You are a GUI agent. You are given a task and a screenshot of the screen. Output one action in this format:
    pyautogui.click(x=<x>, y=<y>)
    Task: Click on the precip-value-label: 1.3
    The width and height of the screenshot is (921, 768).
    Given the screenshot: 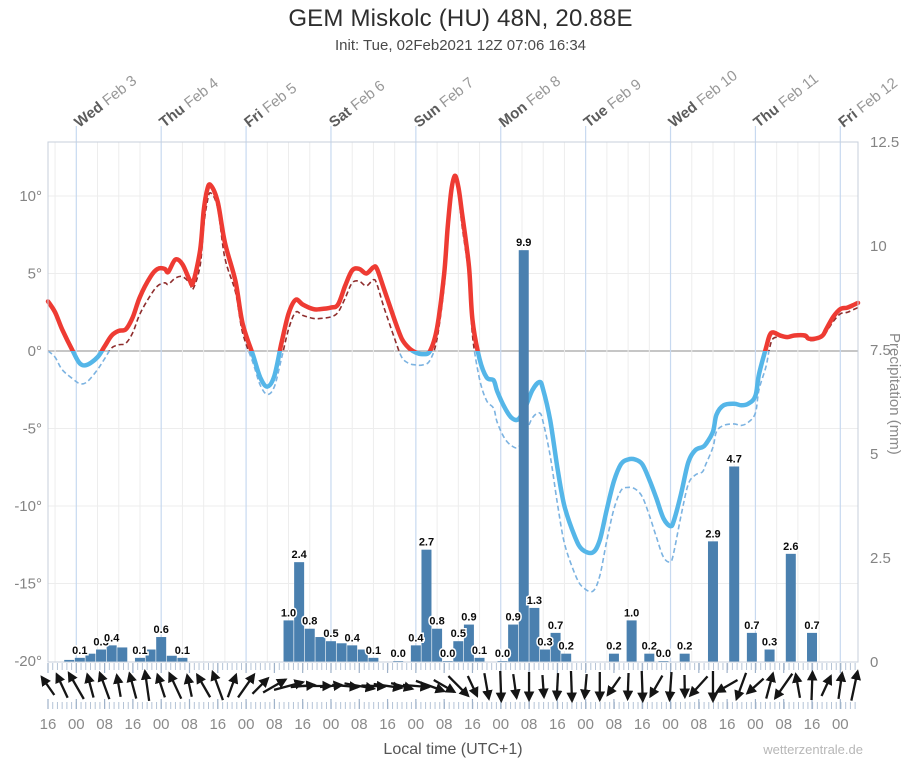 What is the action you would take?
    pyautogui.click(x=534, y=601)
    